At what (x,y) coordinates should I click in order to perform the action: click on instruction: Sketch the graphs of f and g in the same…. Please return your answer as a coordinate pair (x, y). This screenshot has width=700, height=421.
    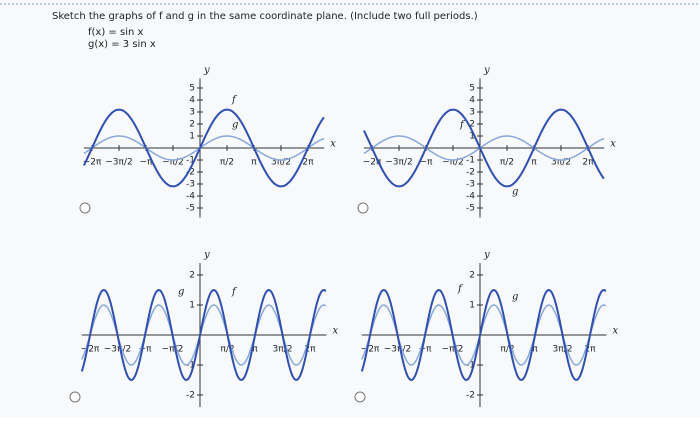
    Looking at the image, I should click on (265, 16).